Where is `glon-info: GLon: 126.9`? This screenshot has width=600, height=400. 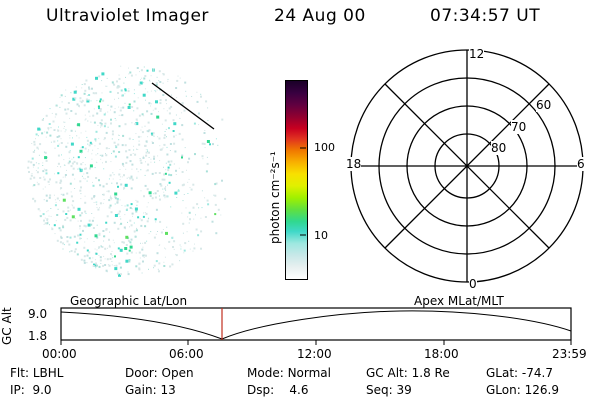 glon-info: GLon: 126.9 is located at coordinates (522, 390).